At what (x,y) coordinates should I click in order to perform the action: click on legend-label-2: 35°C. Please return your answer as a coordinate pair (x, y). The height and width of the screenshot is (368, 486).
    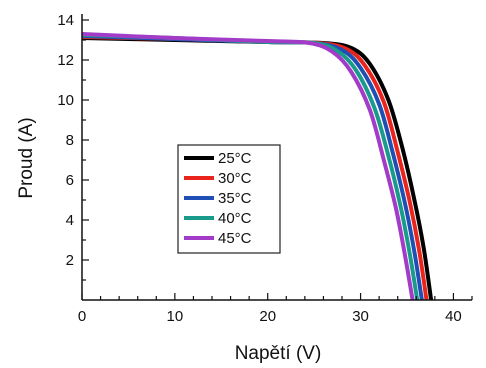
    Looking at the image, I should click on (235, 198).